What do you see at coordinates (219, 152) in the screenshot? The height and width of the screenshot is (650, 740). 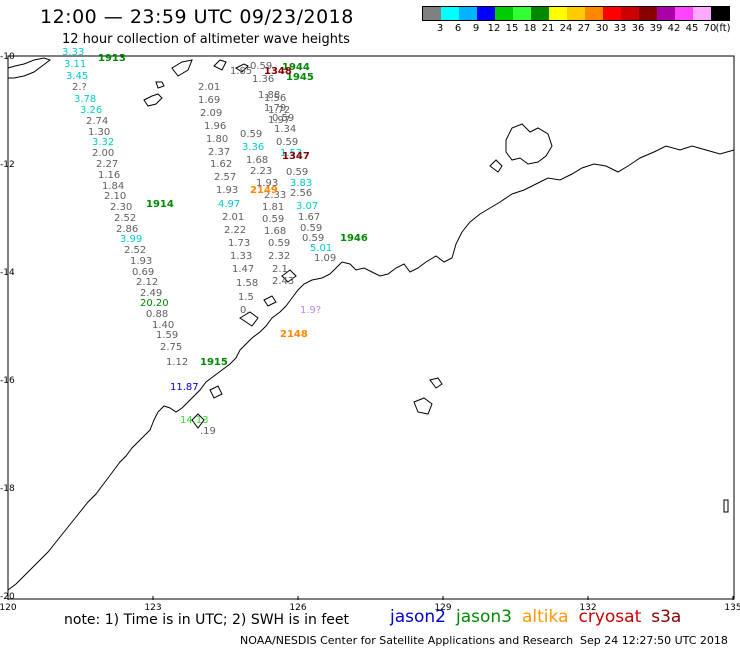 I see `wave-height-value: 2.37` at bounding box center [219, 152].